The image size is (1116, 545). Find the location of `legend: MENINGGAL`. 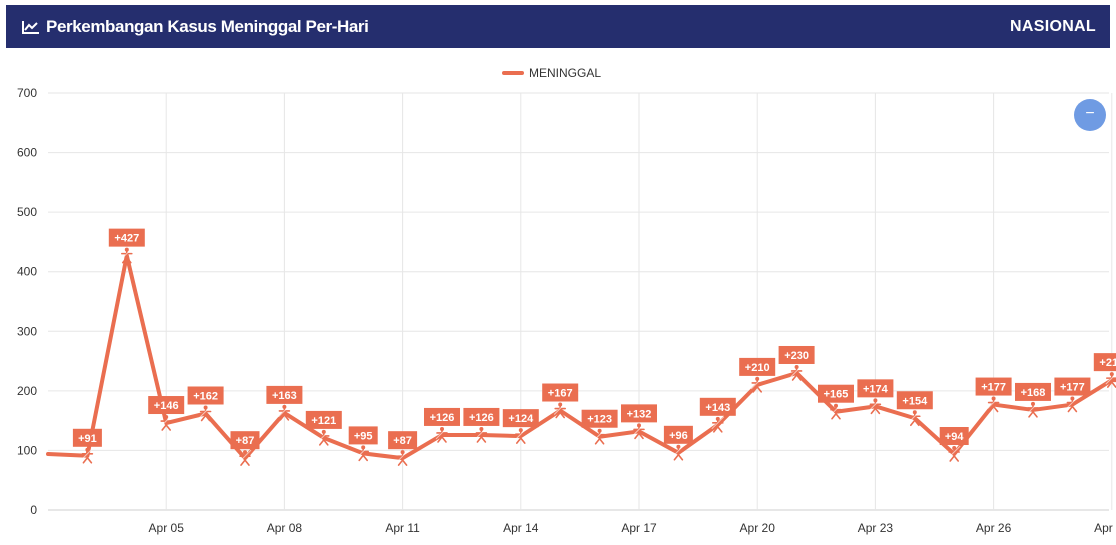

legend: MENINGGAL is located at coordinates (551, 73).